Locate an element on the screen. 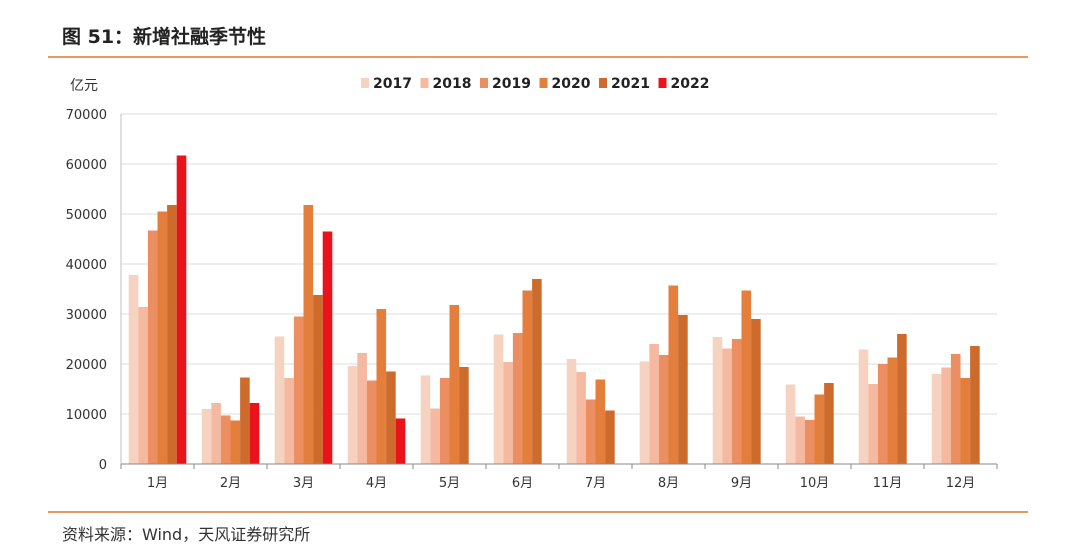 Image resolution: width=1080 pixels, height=548 pixels. bar-2022-4月 is located at coordinates (400, 441).